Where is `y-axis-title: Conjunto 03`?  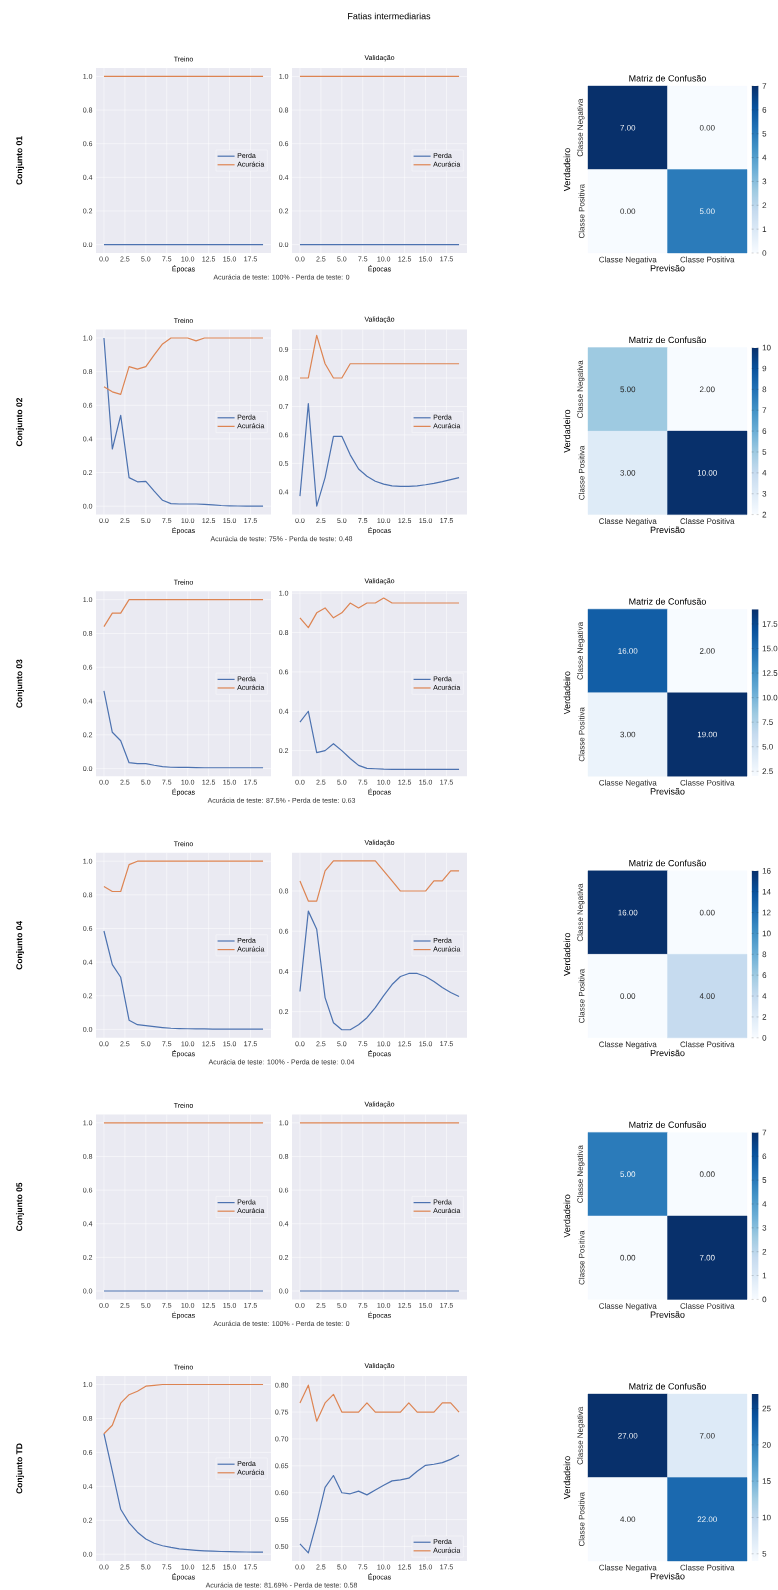
y-axis-title: Conjunto 03 is located at coordinates (20, 683).